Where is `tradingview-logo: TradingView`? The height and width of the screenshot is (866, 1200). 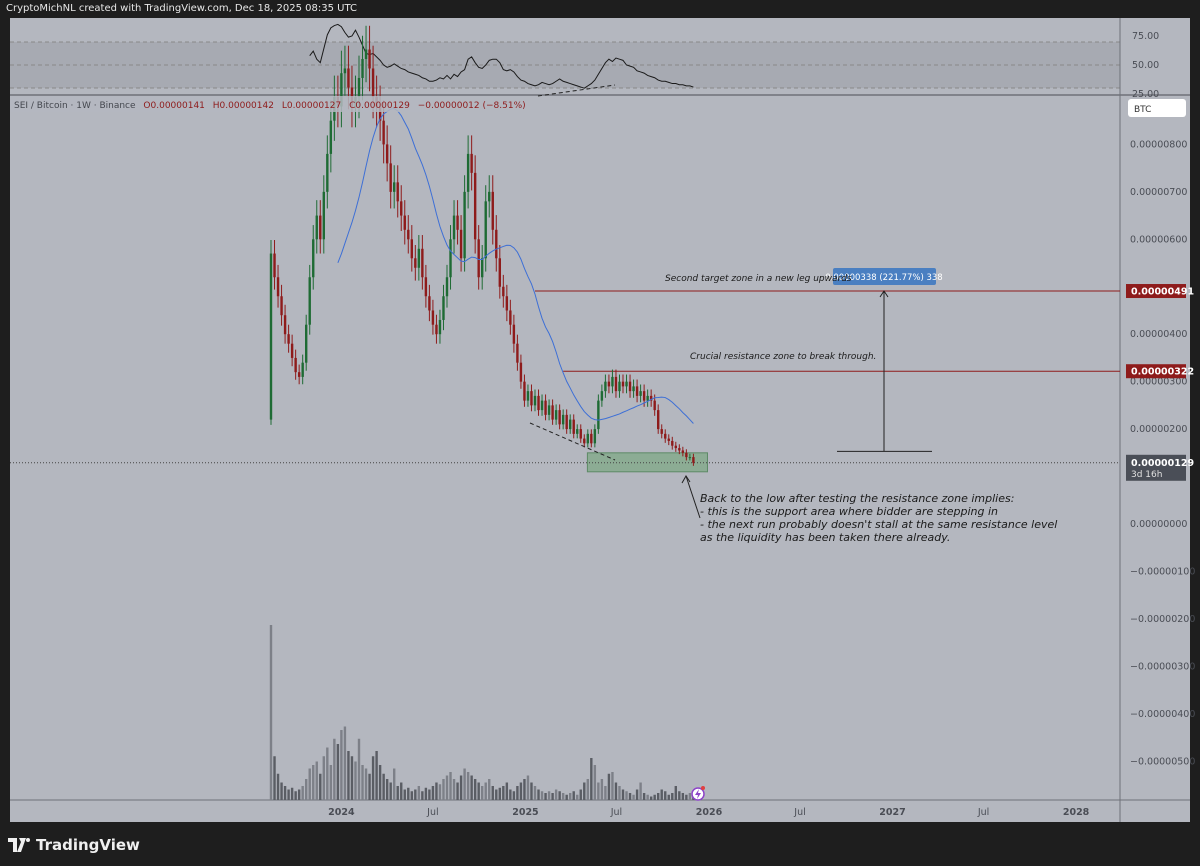 tradingview-logo: TradingView is located at coordinates (74, 845).